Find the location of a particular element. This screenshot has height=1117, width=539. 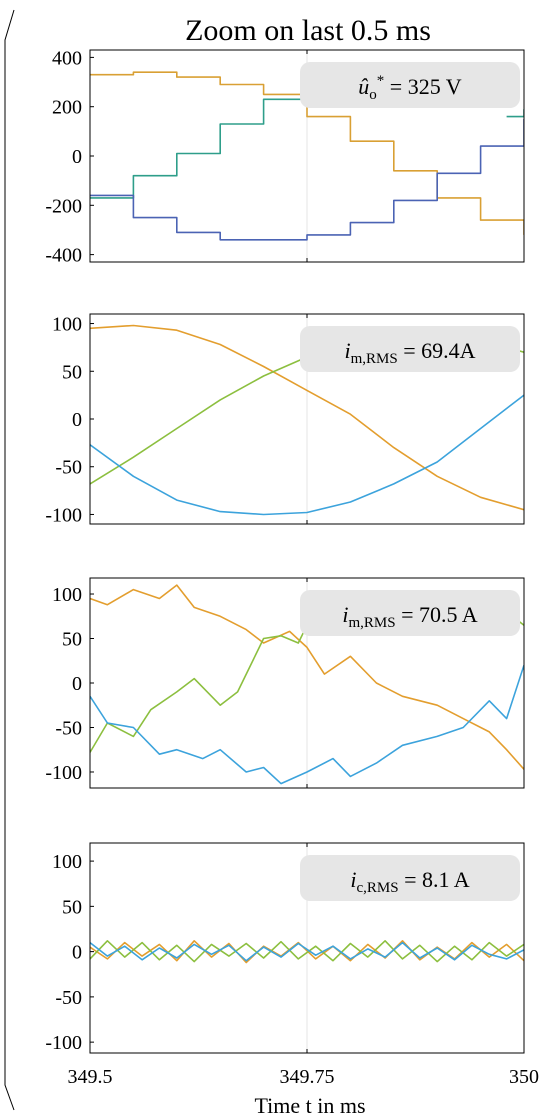

y-tick-label: 400 is located at coordinates (67, 58).